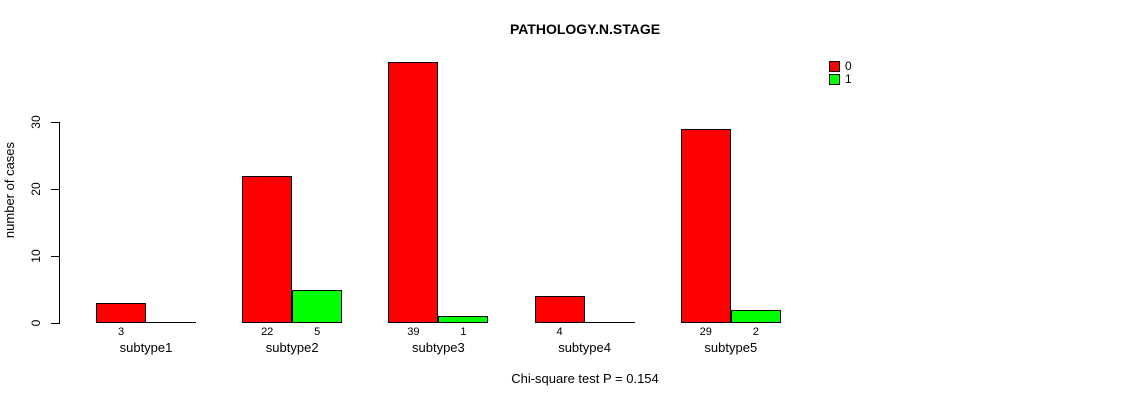  Describe the element at coordinates (36, 122) in the screenshot. I see `y-tick-label: 30` at that location.